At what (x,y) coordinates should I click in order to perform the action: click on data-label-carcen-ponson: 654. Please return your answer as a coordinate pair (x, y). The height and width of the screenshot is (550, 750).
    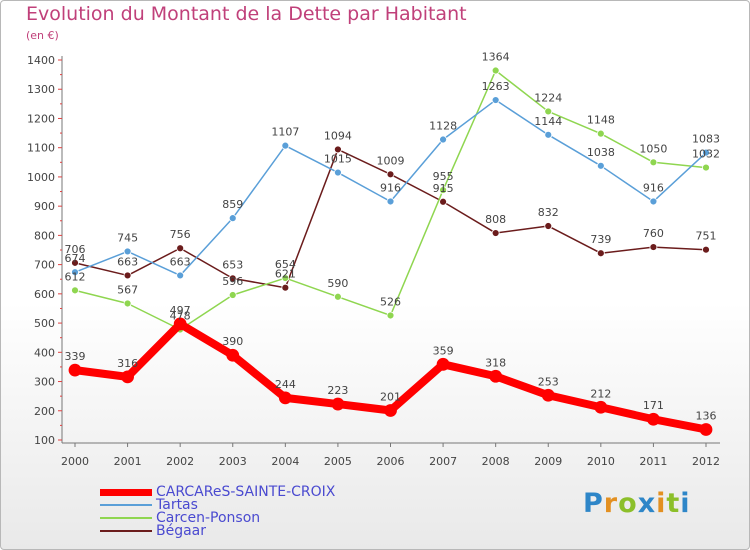
    Looking at the image, I should click on (285, 264).